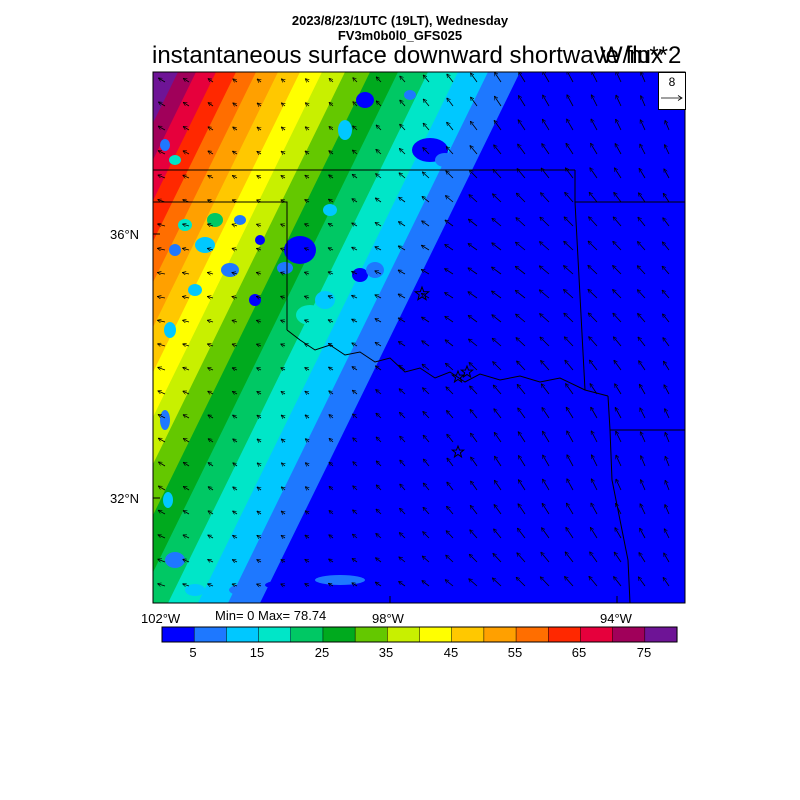 This screenshot has width=800, height=800. What do you see at coordinates (125, 498) in the screenshot?
I see `lat-label-32n: 32°N` at bounding box center [125, 498].